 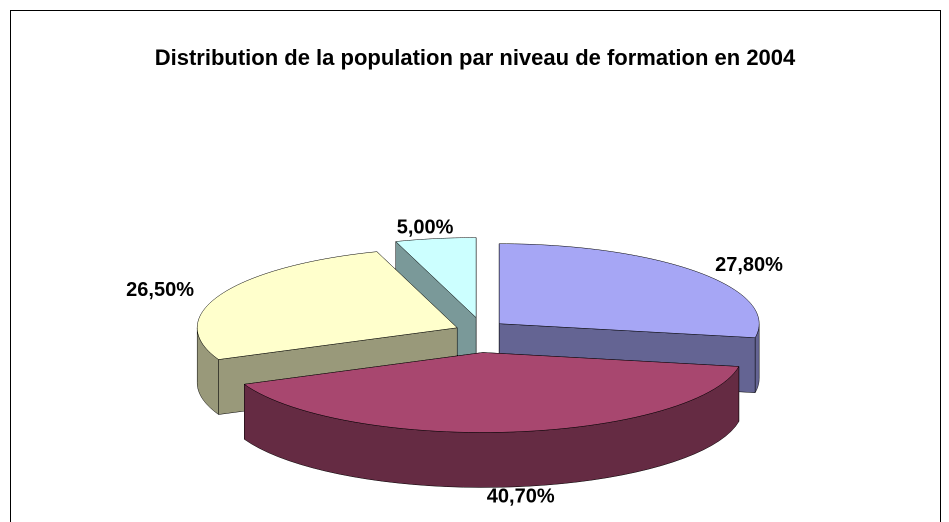 What do you see at coordinates (521, 497) in the screenshot?
I see `data-label: 40,70%` at bounding box center [521, 497].